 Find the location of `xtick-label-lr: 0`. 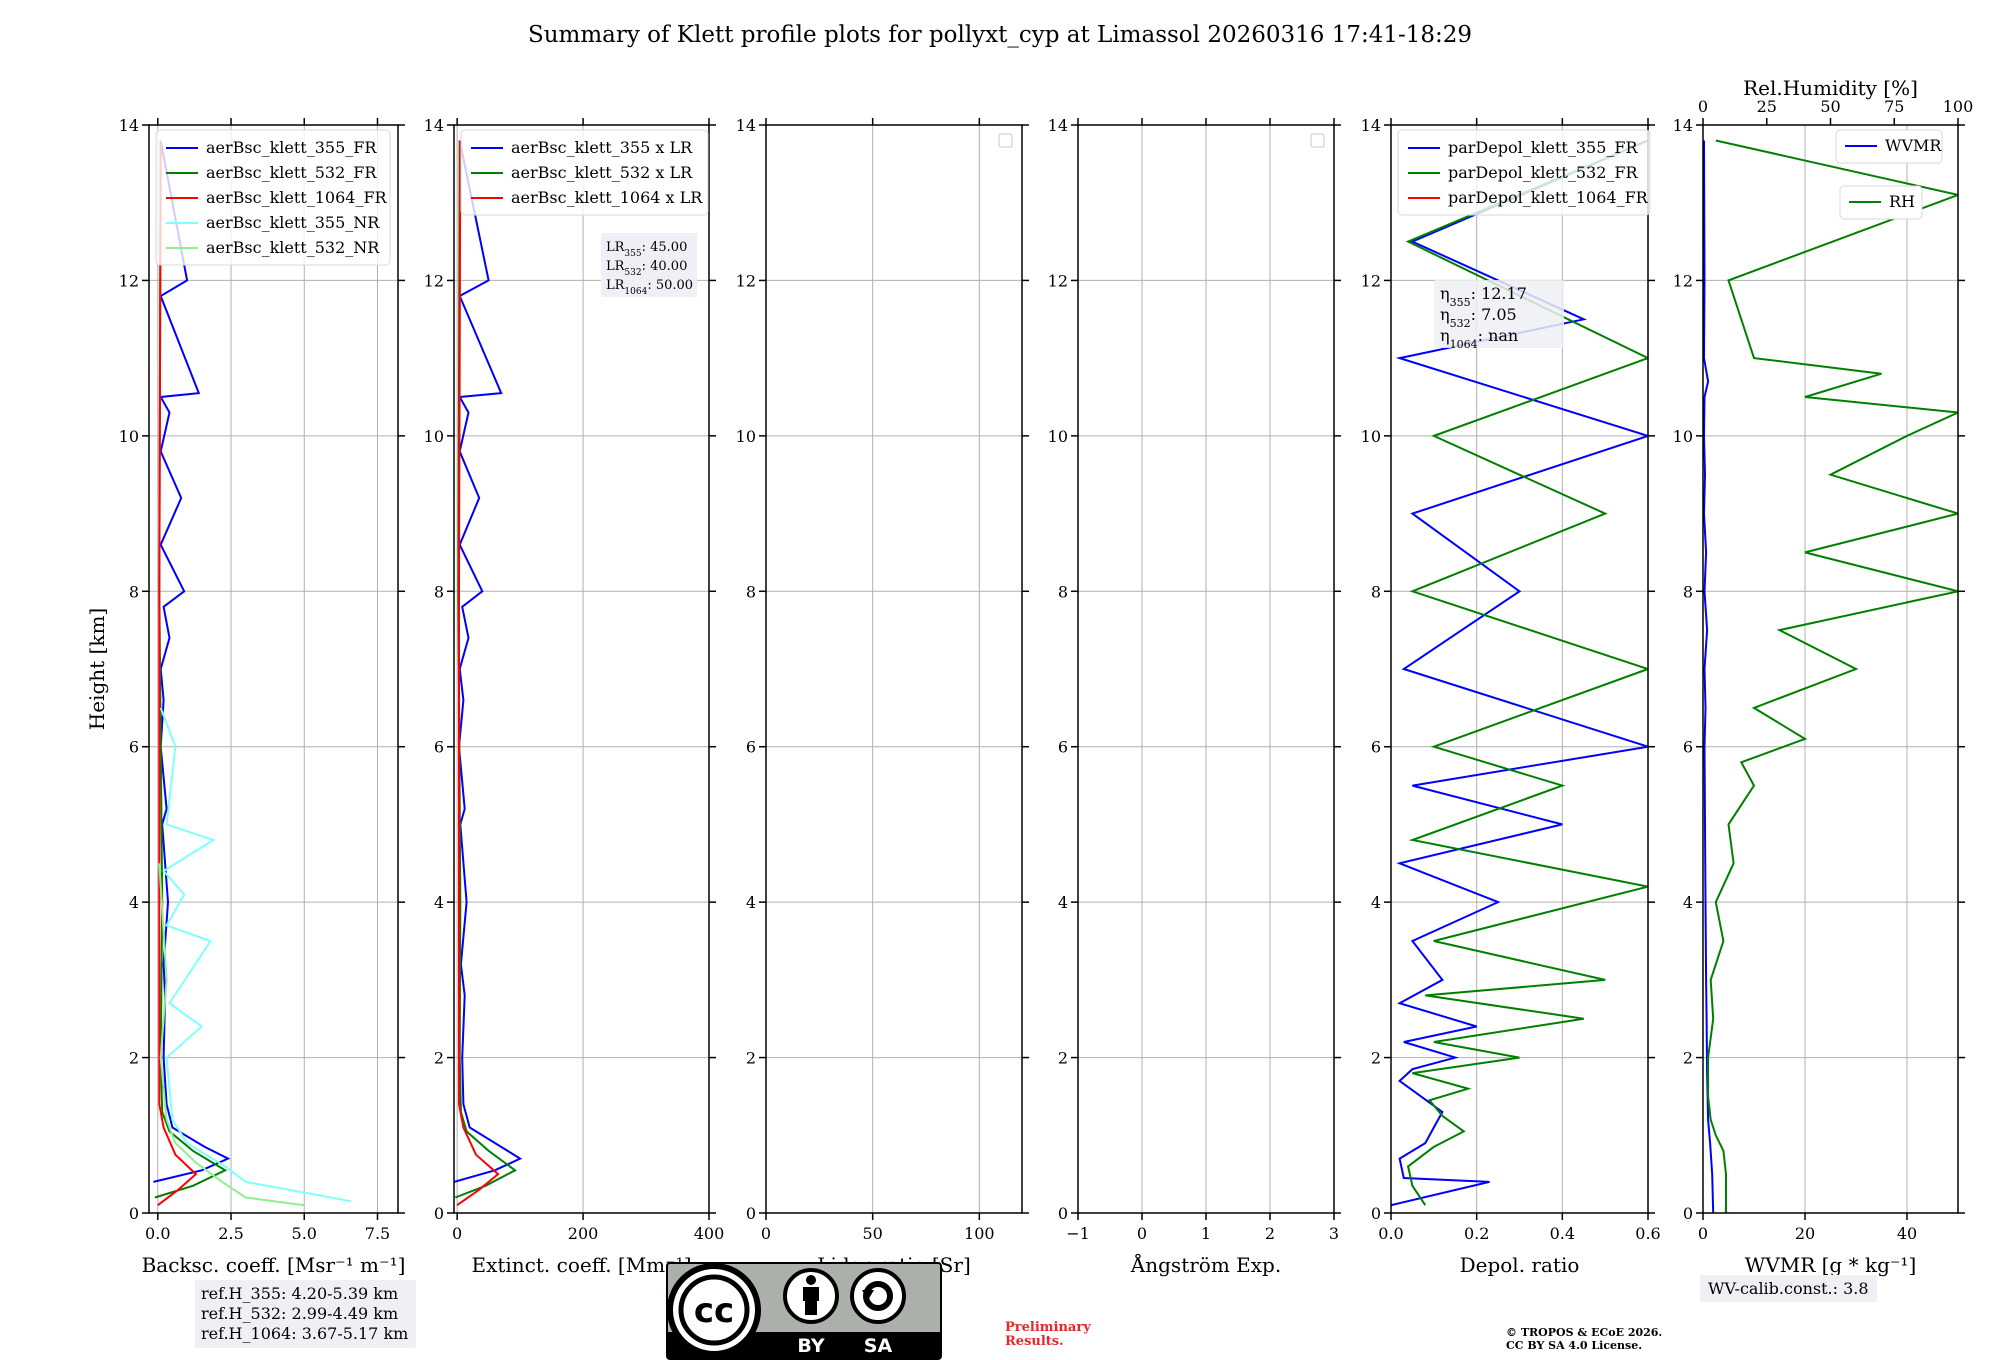

xtick-label-lr: 0 is located at coordinates (766, 1233).